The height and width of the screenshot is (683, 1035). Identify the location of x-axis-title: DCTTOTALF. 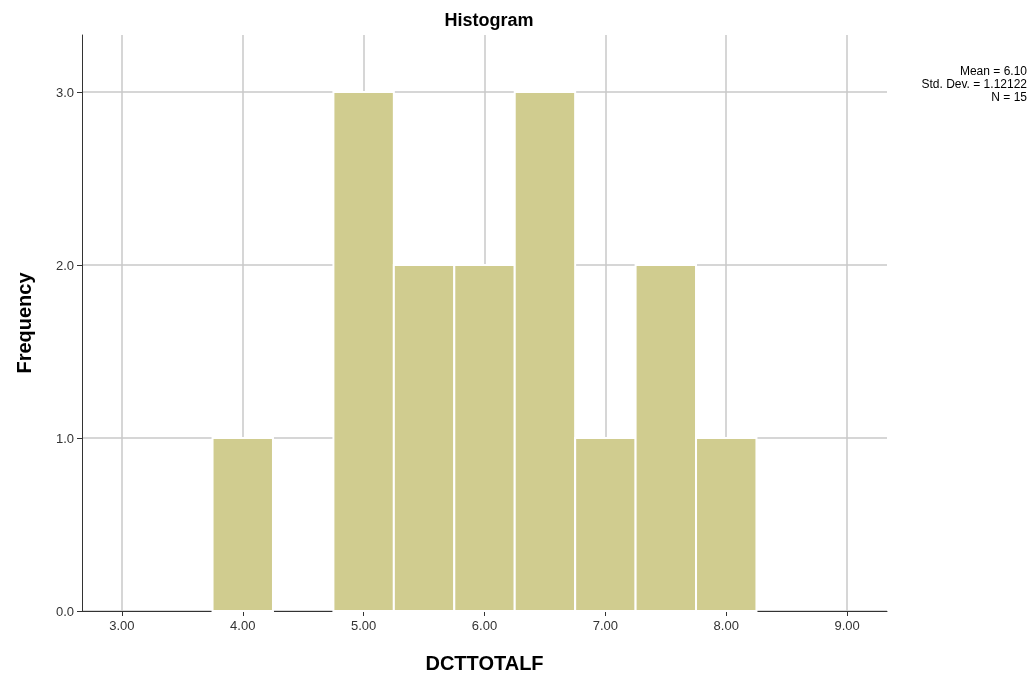
(484, 663).